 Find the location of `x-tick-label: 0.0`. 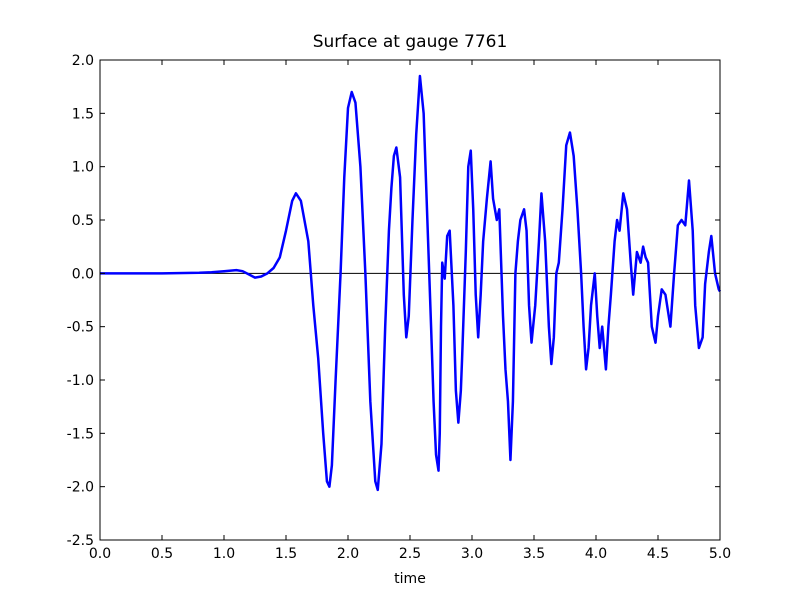

x-tick-label: 0.0 is located at coordinates (100, 554).